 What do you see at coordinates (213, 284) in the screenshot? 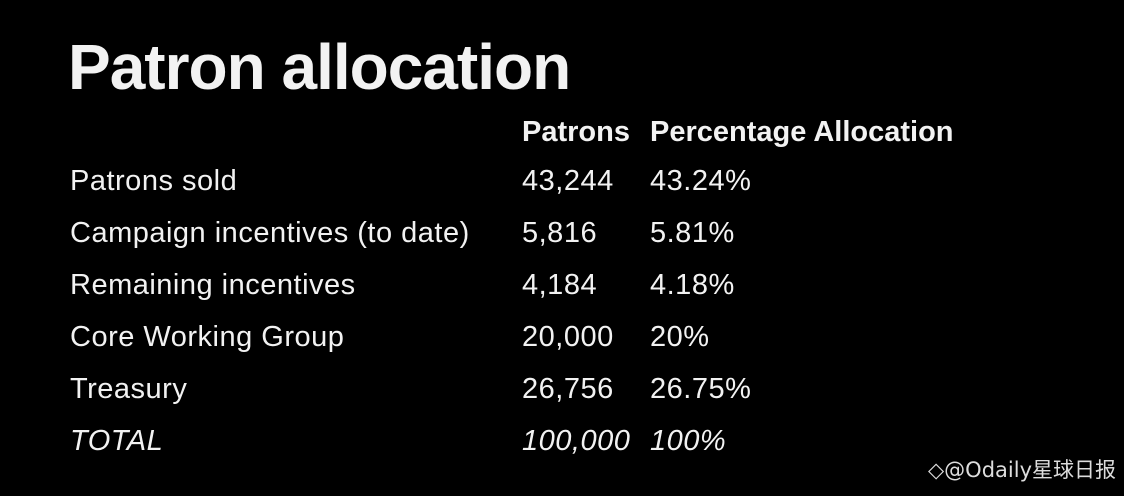
I see `table-cell: Remaining incentives` at bounding box center [213, 284].